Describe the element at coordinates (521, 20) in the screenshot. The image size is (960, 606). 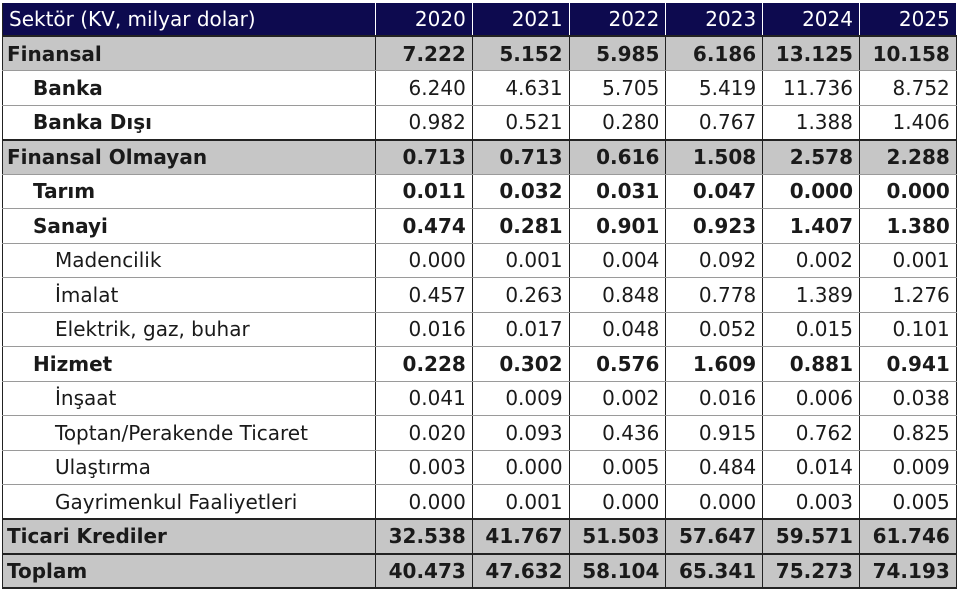
I see `header-year: 2021` at that location.